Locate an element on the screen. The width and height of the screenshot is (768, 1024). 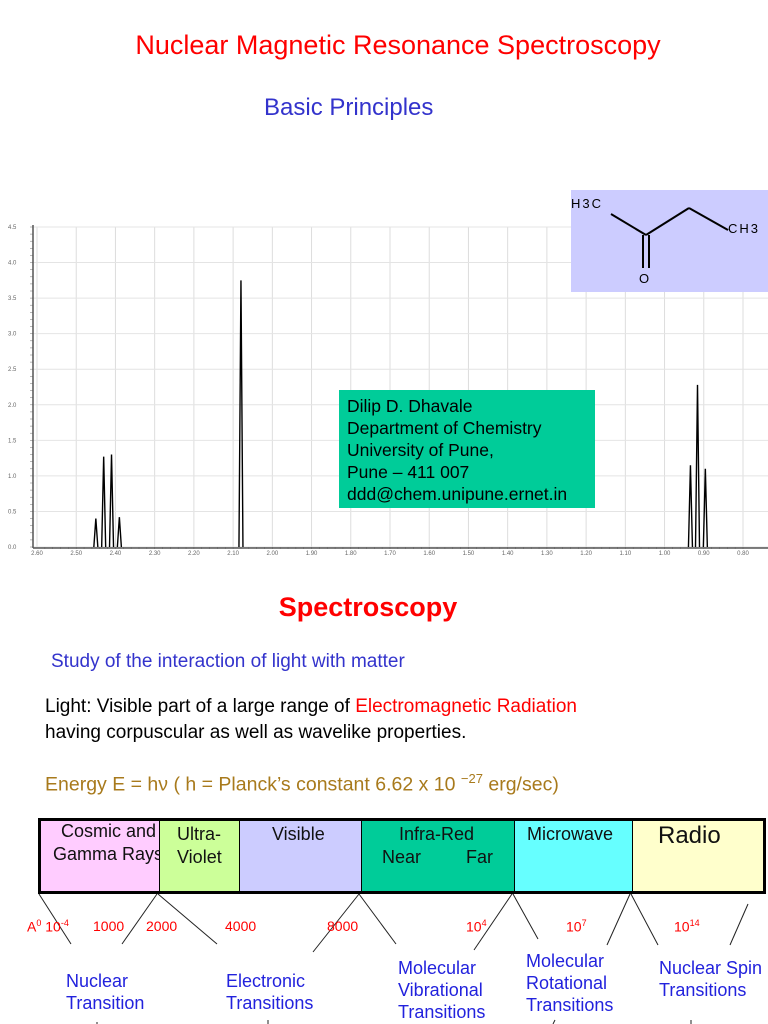
oxygen-label: O is located at coordinates (644, 278).